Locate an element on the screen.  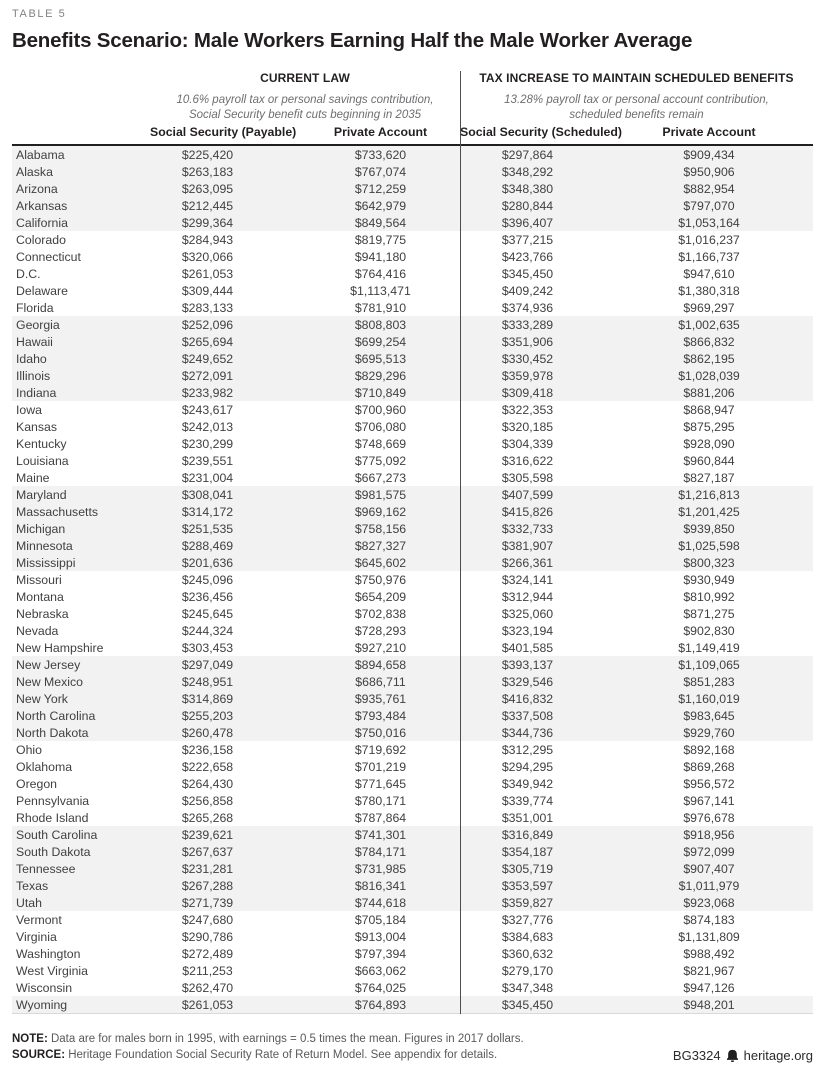
scheduled-value-cell: $384,683 is located at coordinates (527, 936).